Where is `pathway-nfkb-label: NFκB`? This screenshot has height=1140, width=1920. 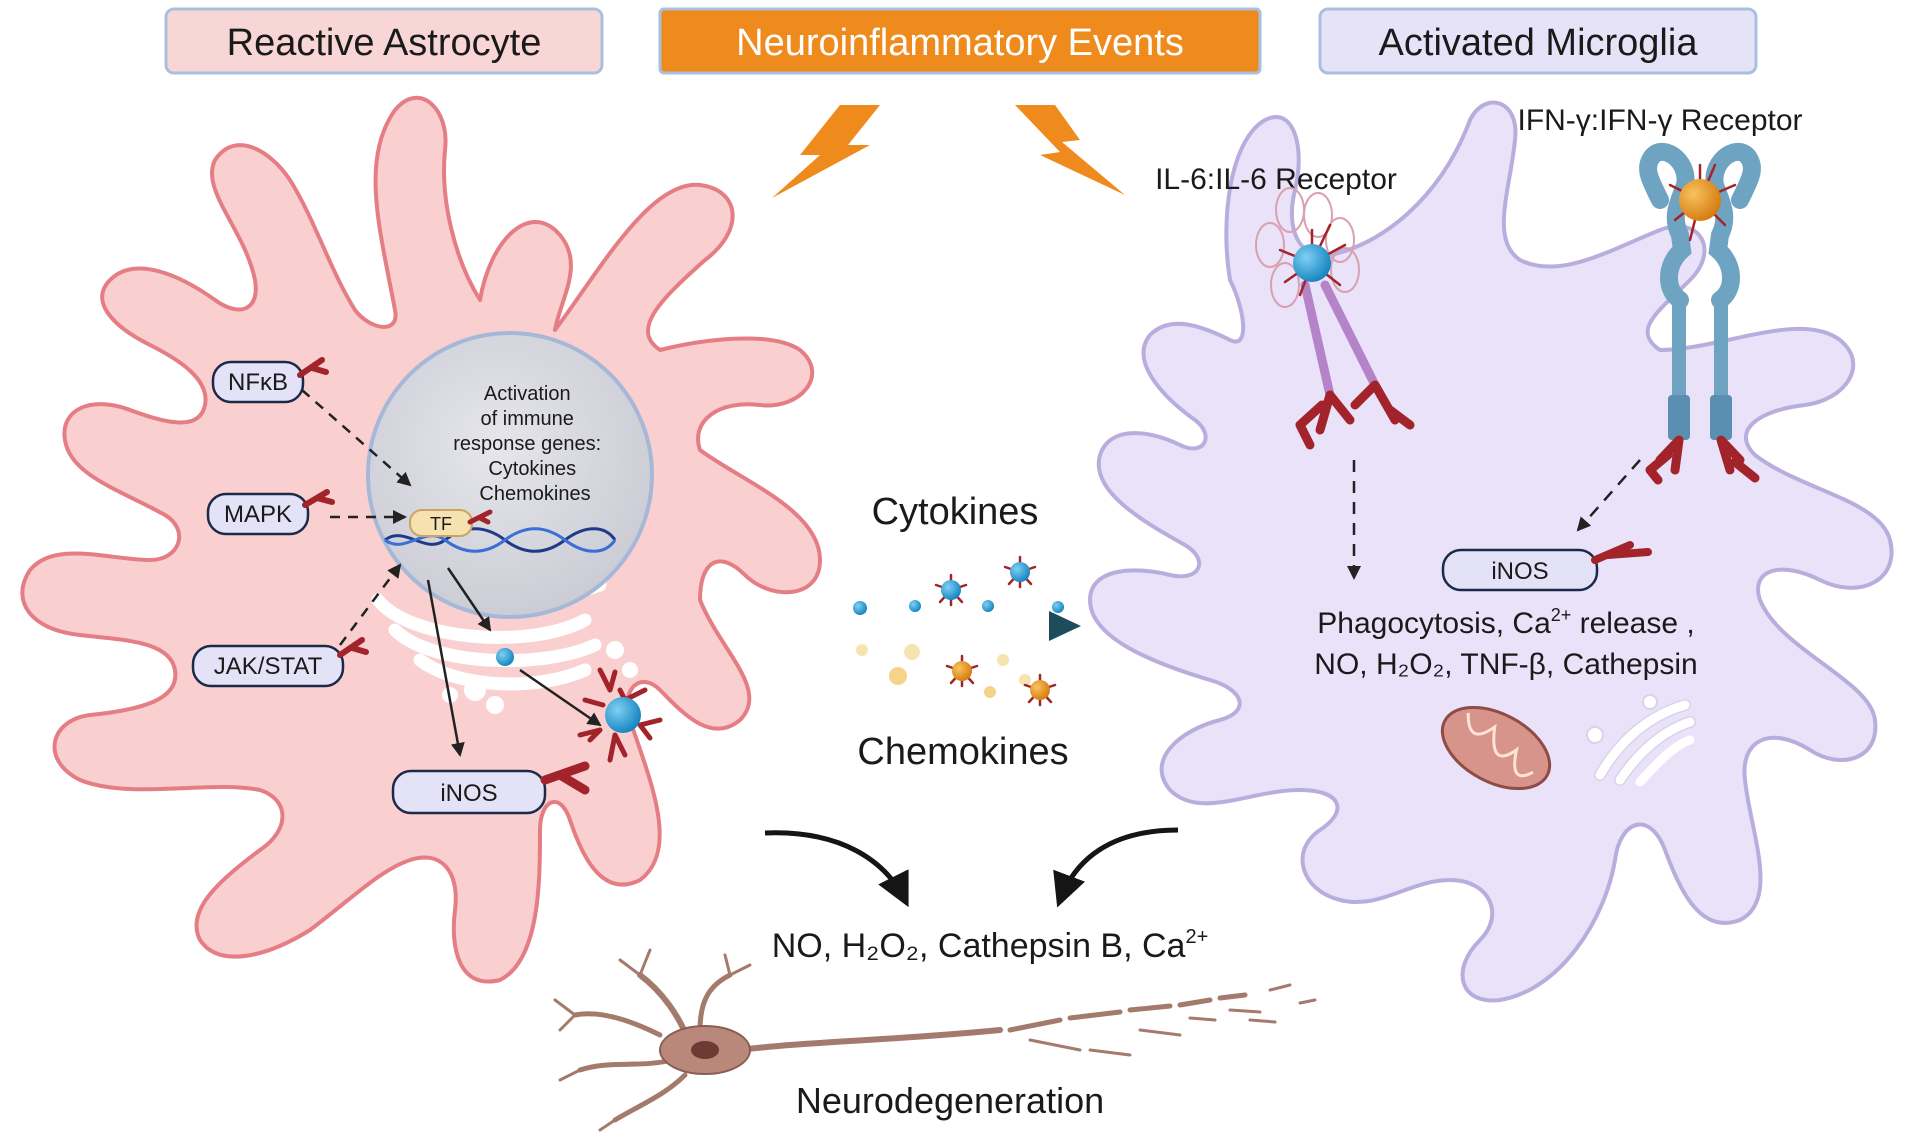
pathway-nfkb-label: NFκB is located at coordinates (258, 382).